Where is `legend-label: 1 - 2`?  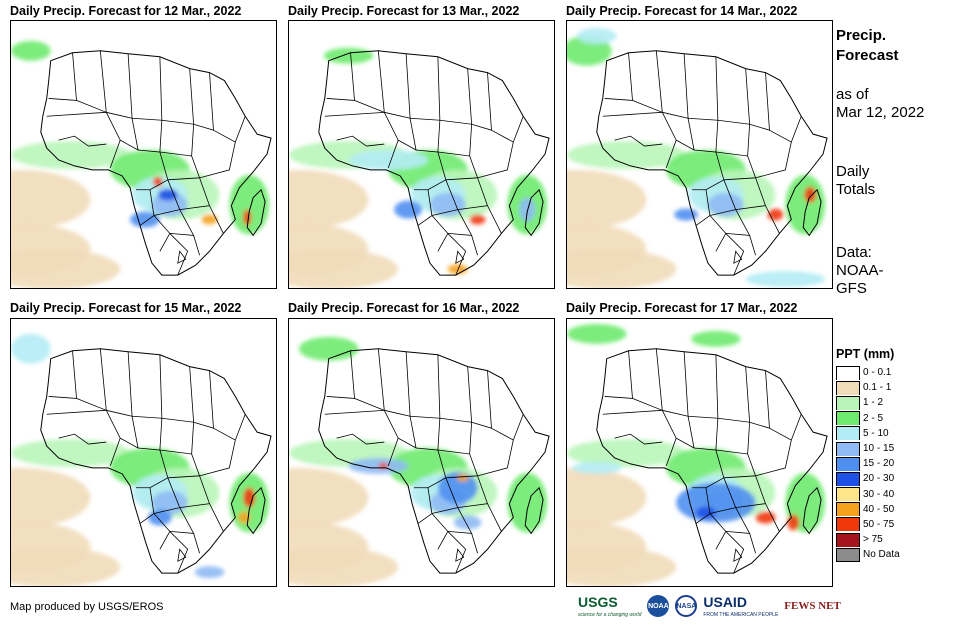
legend-label: 1 - 2 is located at coordinates (873, 403).